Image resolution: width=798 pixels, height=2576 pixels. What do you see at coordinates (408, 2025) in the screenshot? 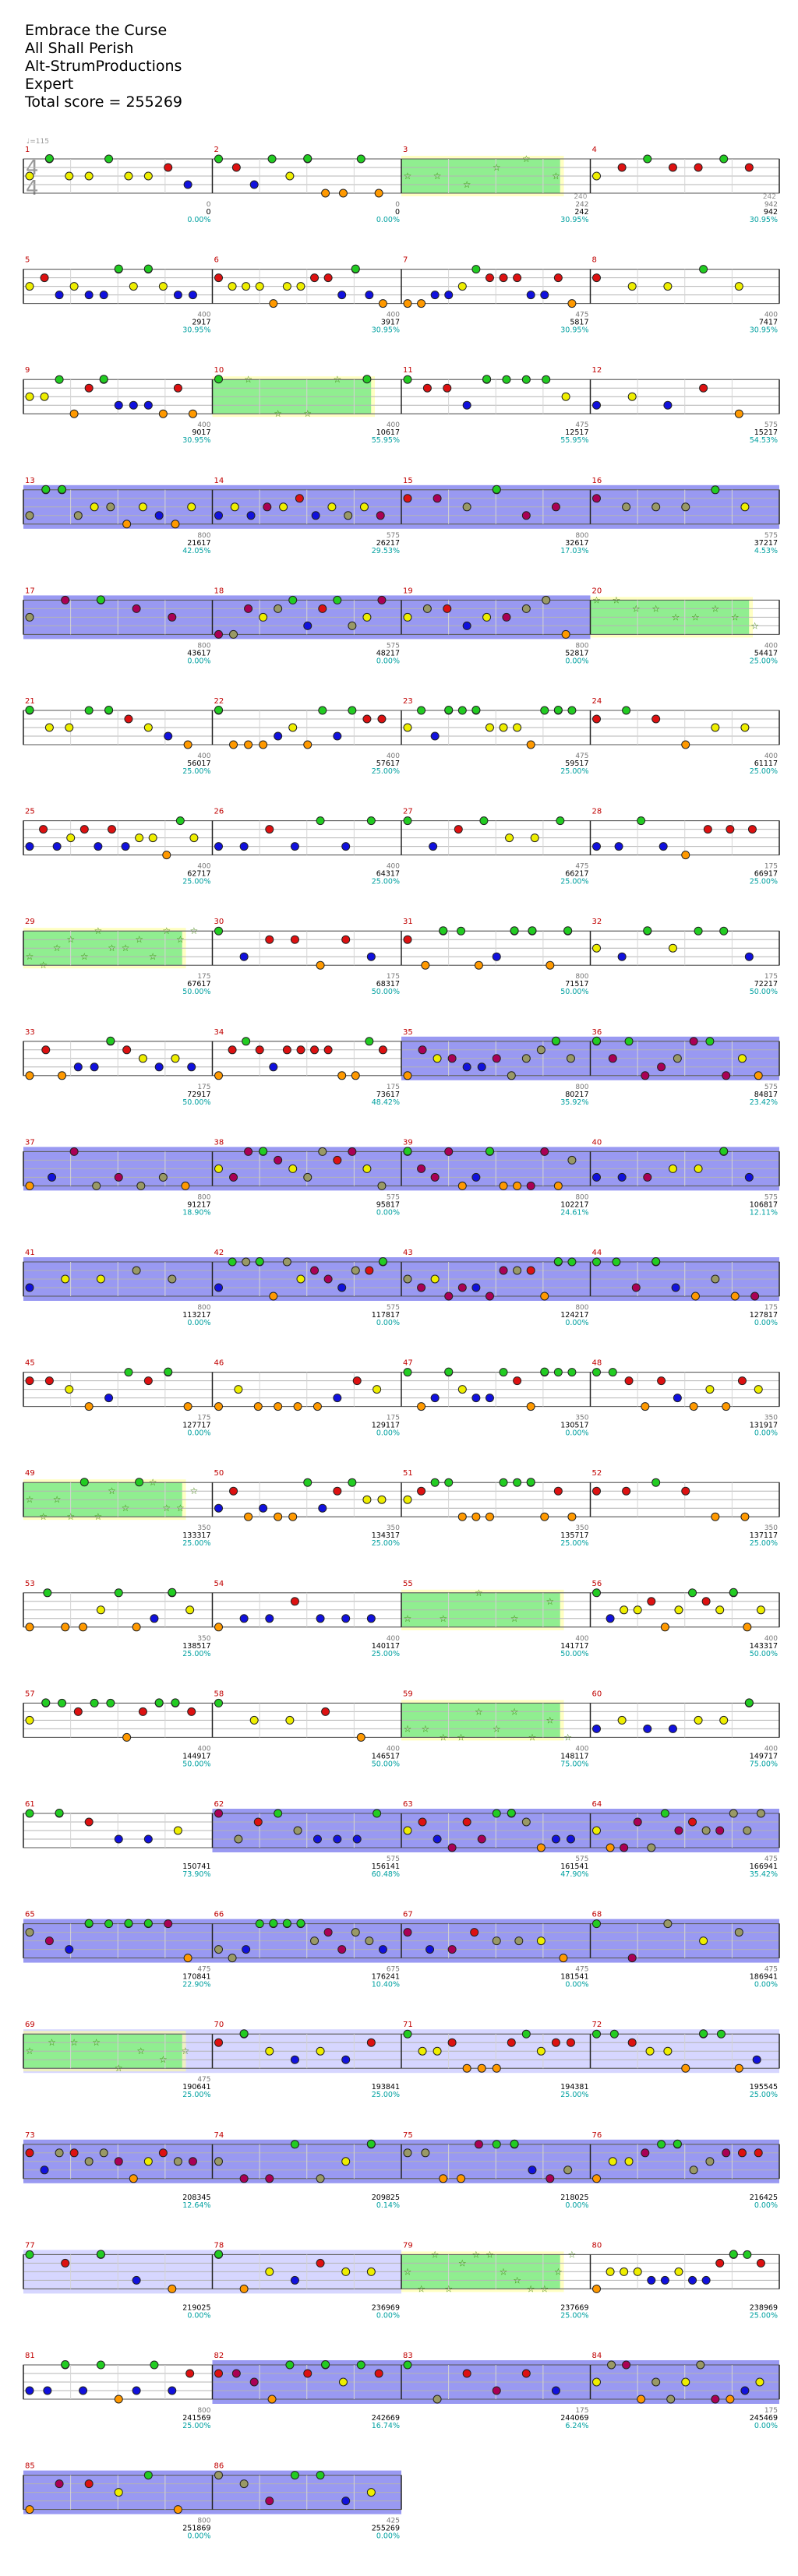
I see `measure-number: 71` at bounding box center [408, 2025].